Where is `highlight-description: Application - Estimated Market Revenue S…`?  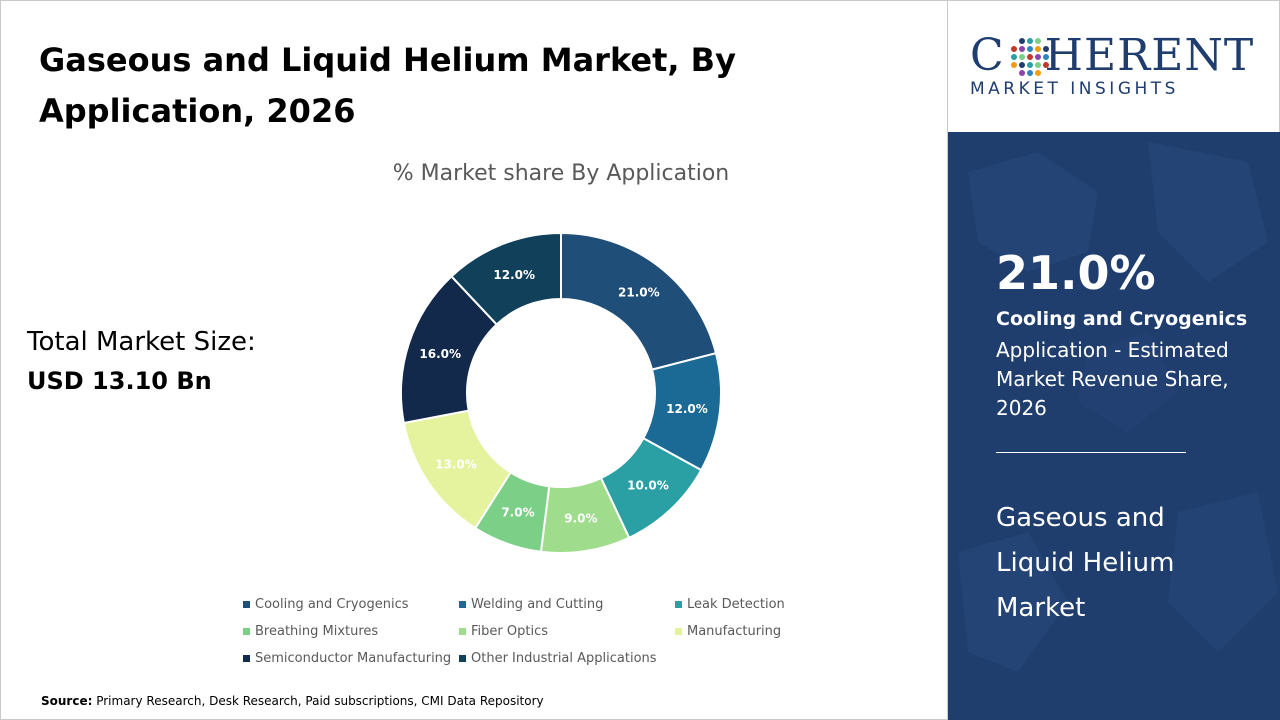 highlight-description: Application - Estimated Market Revenue S… is located at coordinates (1112, 379).